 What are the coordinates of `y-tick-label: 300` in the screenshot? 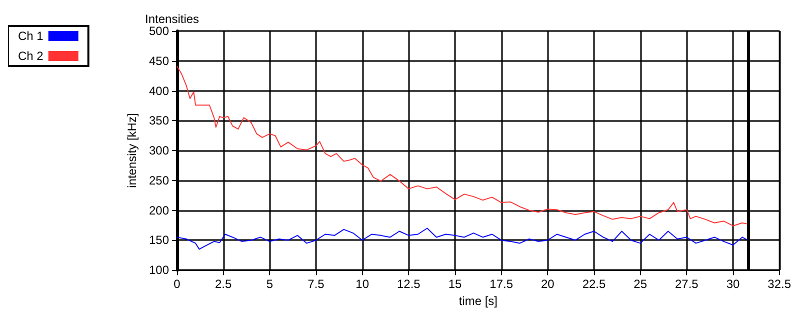 It's located at (159, 151).